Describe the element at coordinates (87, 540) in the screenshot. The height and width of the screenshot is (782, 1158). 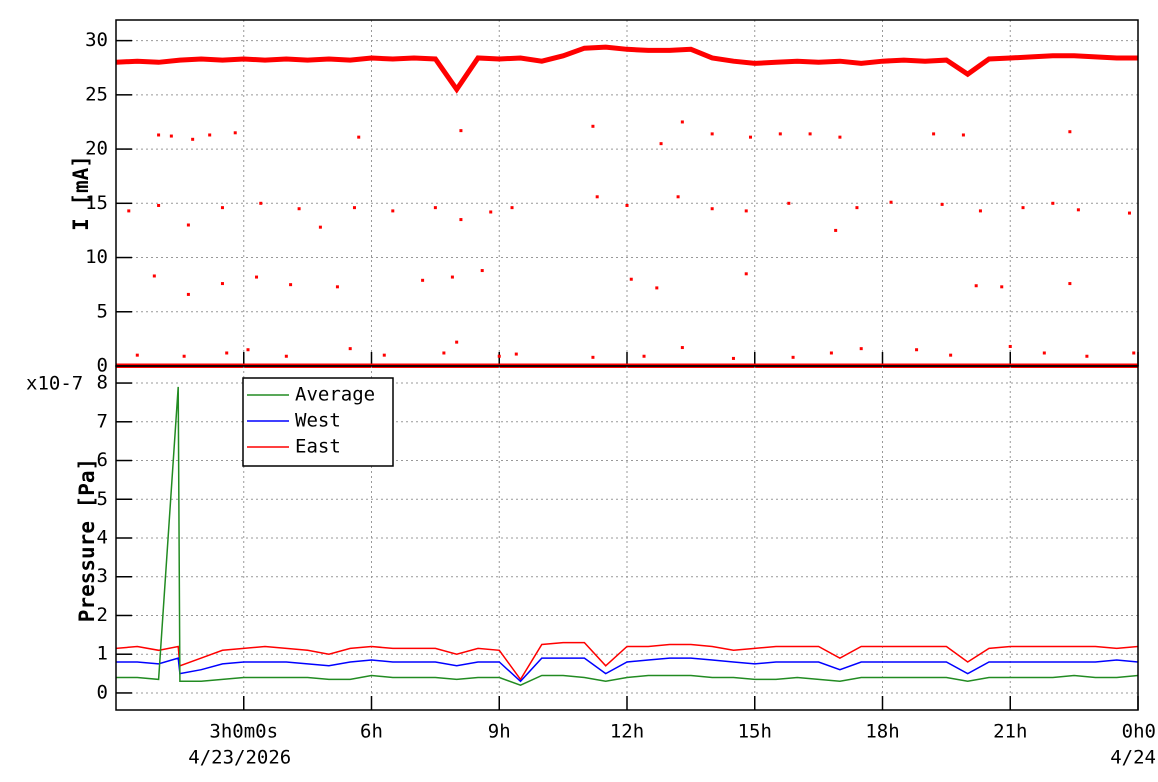
I see `y-axis-title: Pressure [Pa]` at that location.